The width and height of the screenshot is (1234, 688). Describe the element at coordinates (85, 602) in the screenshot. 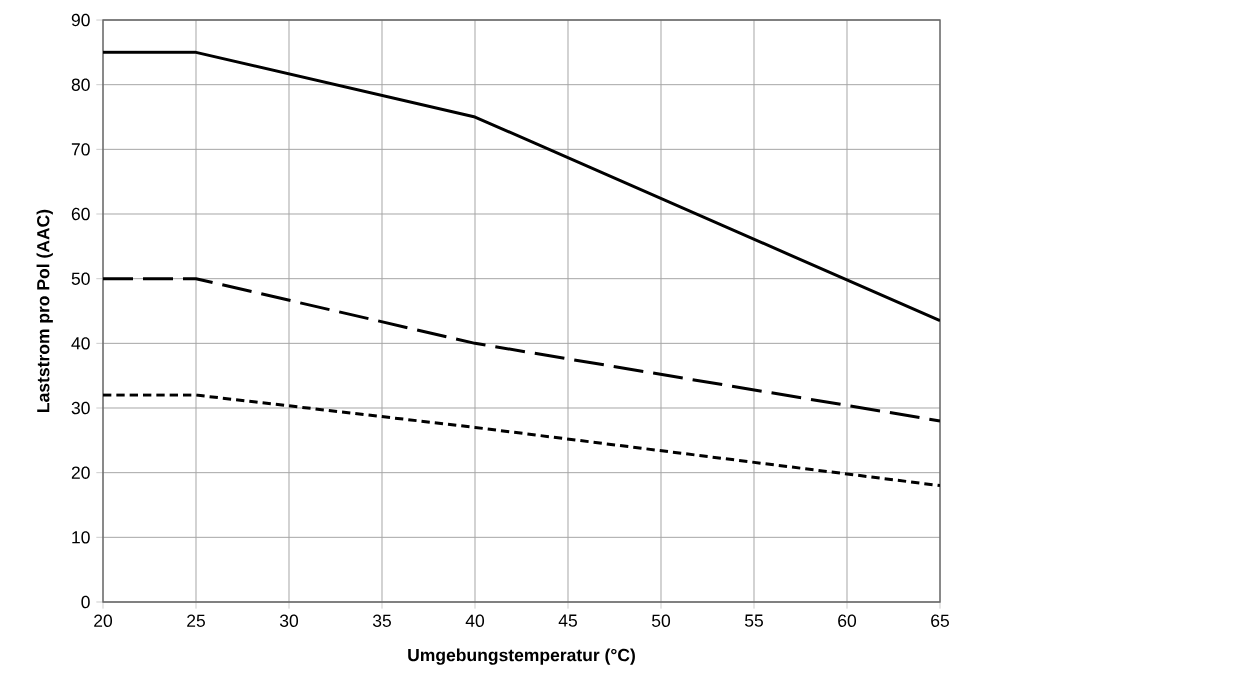

I see `y-tick-label: 0` at that location.